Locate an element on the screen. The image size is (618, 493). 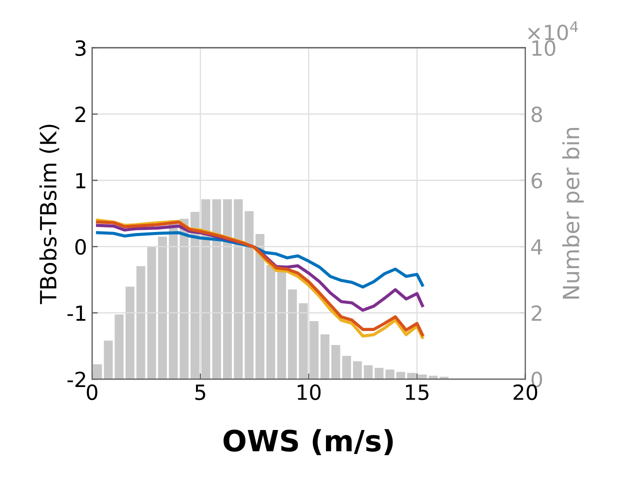
y-tick-label: -2 is located at coordinates (76, 380).